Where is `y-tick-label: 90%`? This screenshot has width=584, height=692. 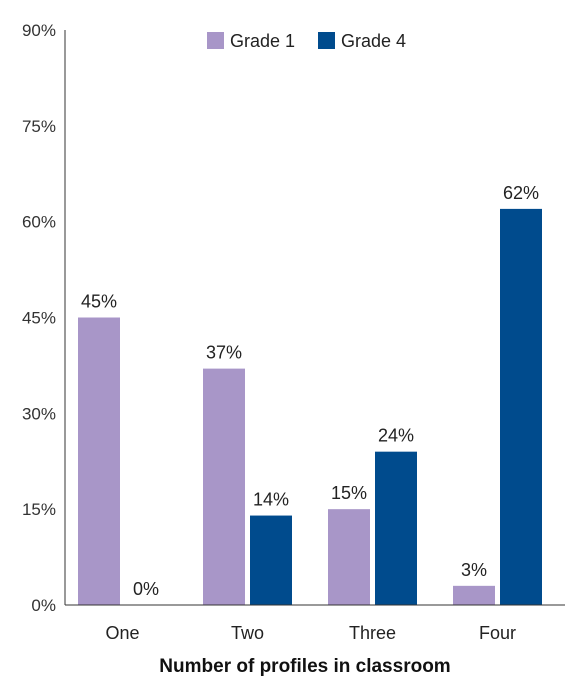
y-tick-label: 90% is located at coordinates (39, 30).